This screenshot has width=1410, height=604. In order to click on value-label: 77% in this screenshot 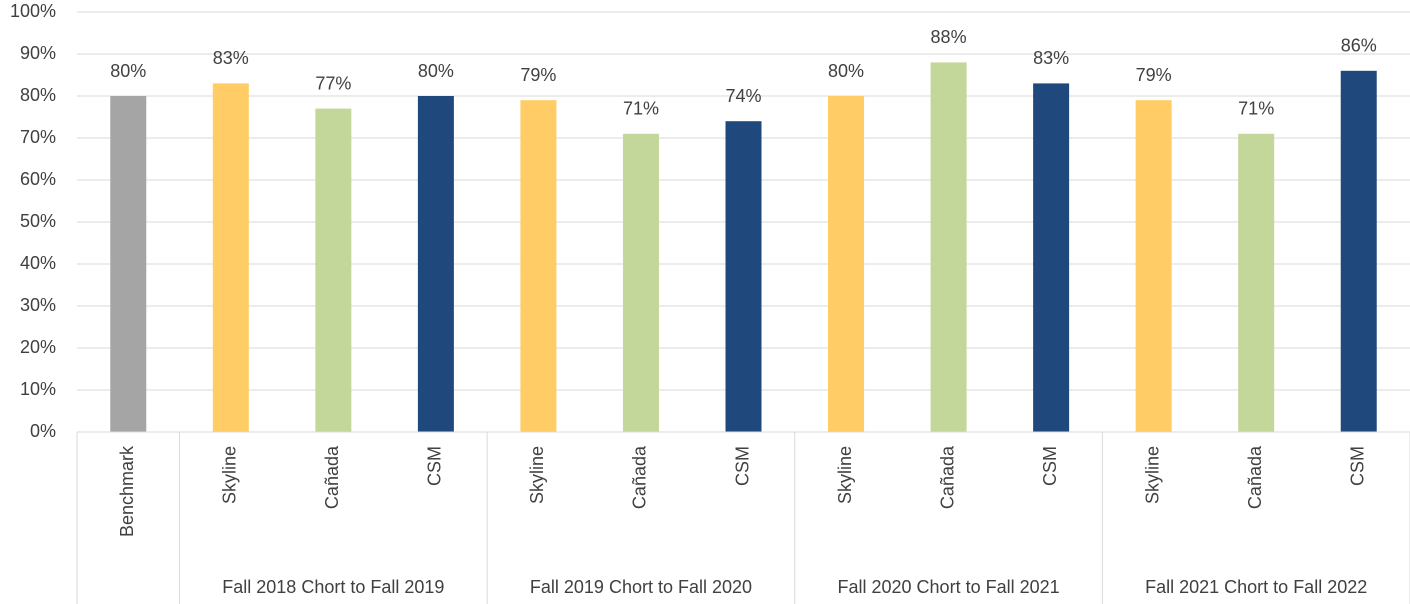, I will do `click(333, 83)`.